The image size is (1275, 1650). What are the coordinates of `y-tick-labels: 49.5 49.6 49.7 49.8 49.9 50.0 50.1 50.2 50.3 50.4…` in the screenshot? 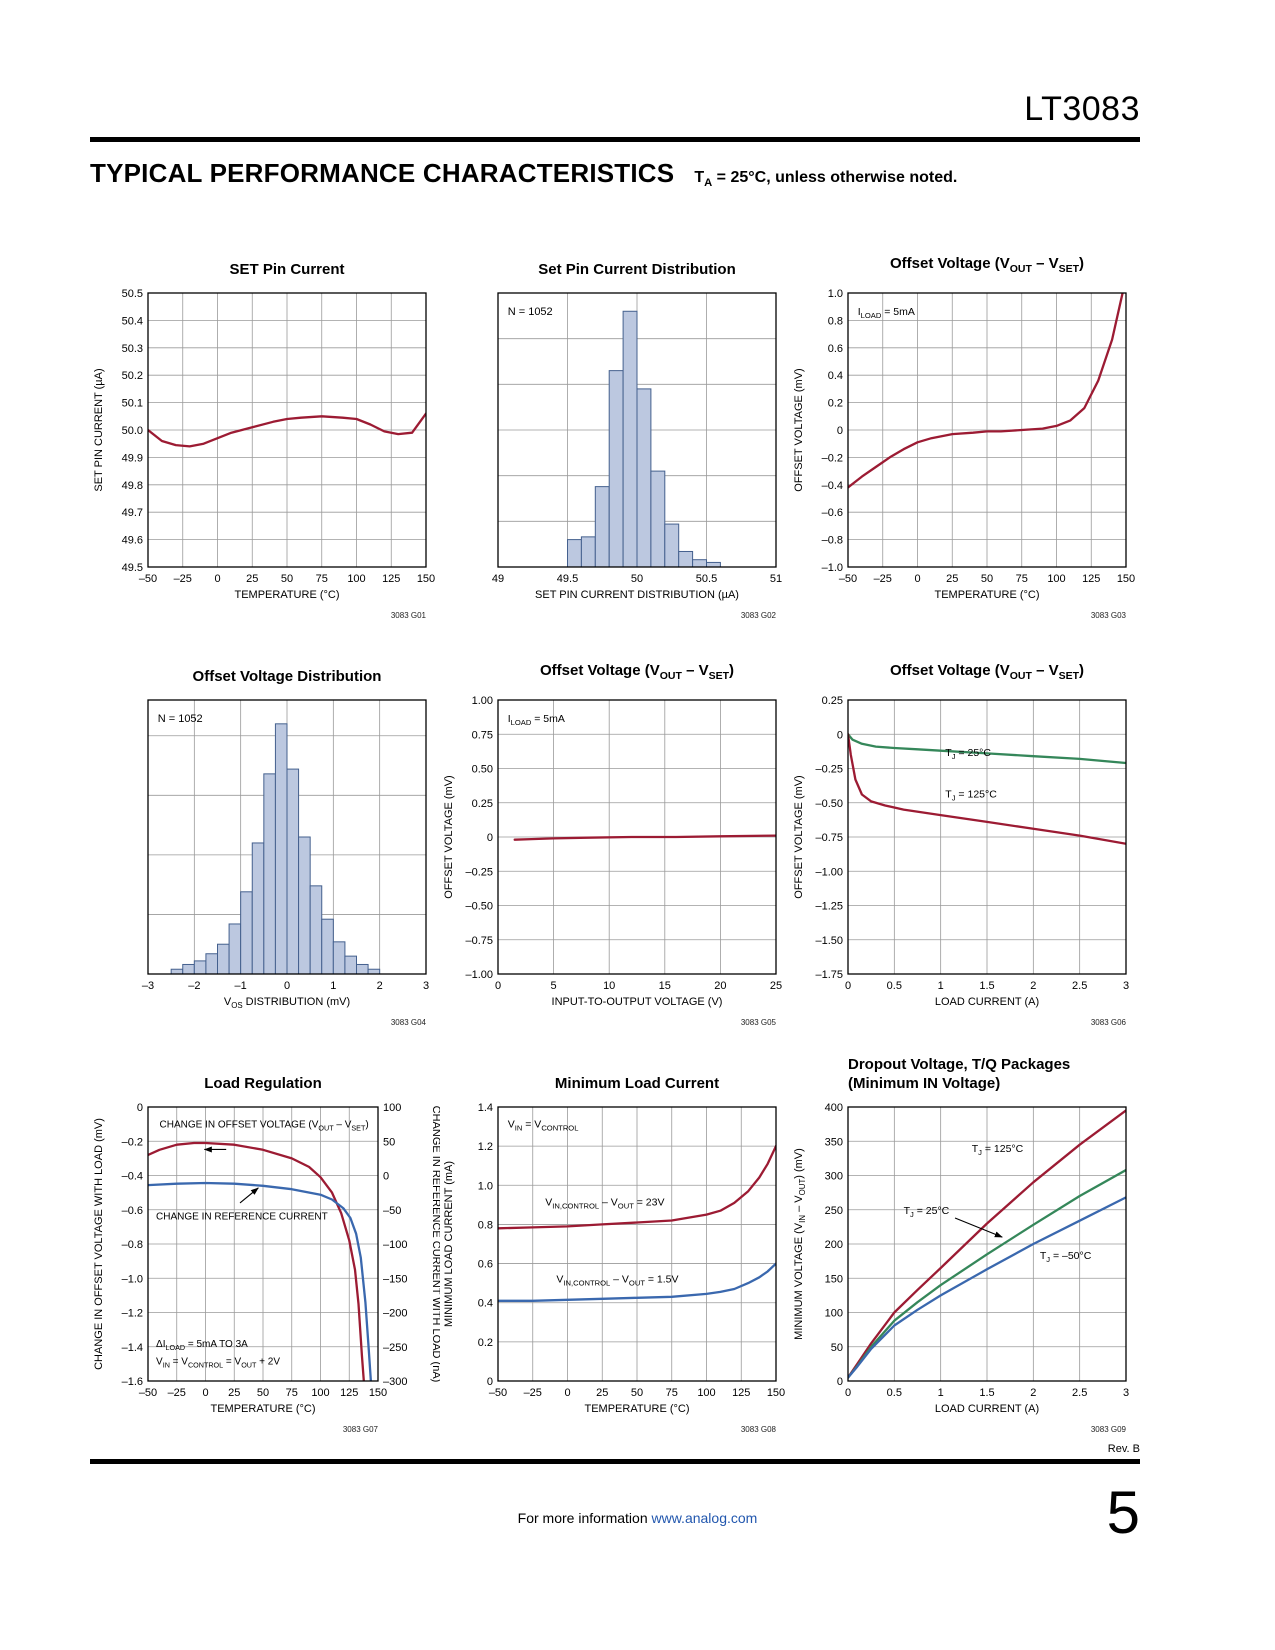 It's located at (132, 431).